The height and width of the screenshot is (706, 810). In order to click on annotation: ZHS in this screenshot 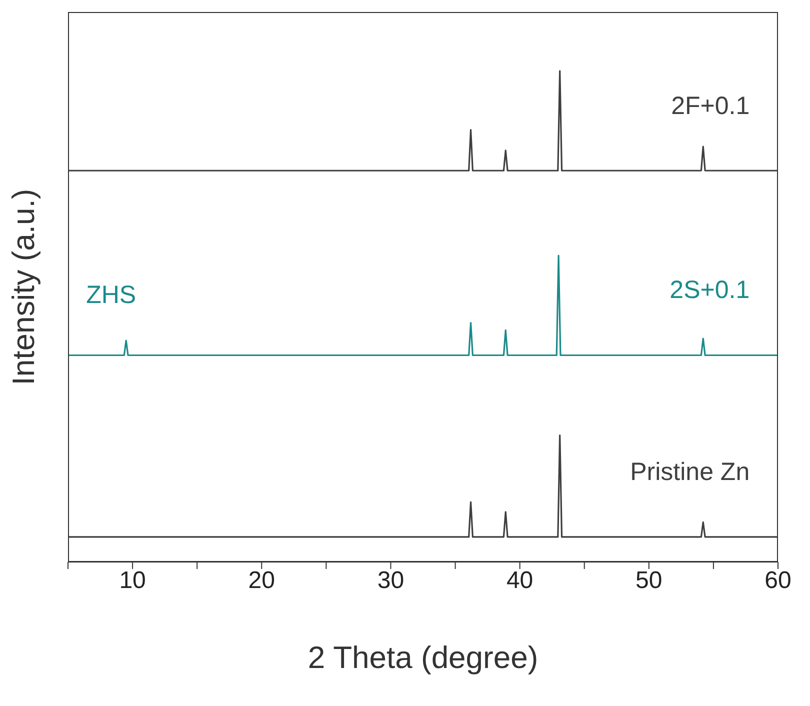, I will do `click(111, 295)`.